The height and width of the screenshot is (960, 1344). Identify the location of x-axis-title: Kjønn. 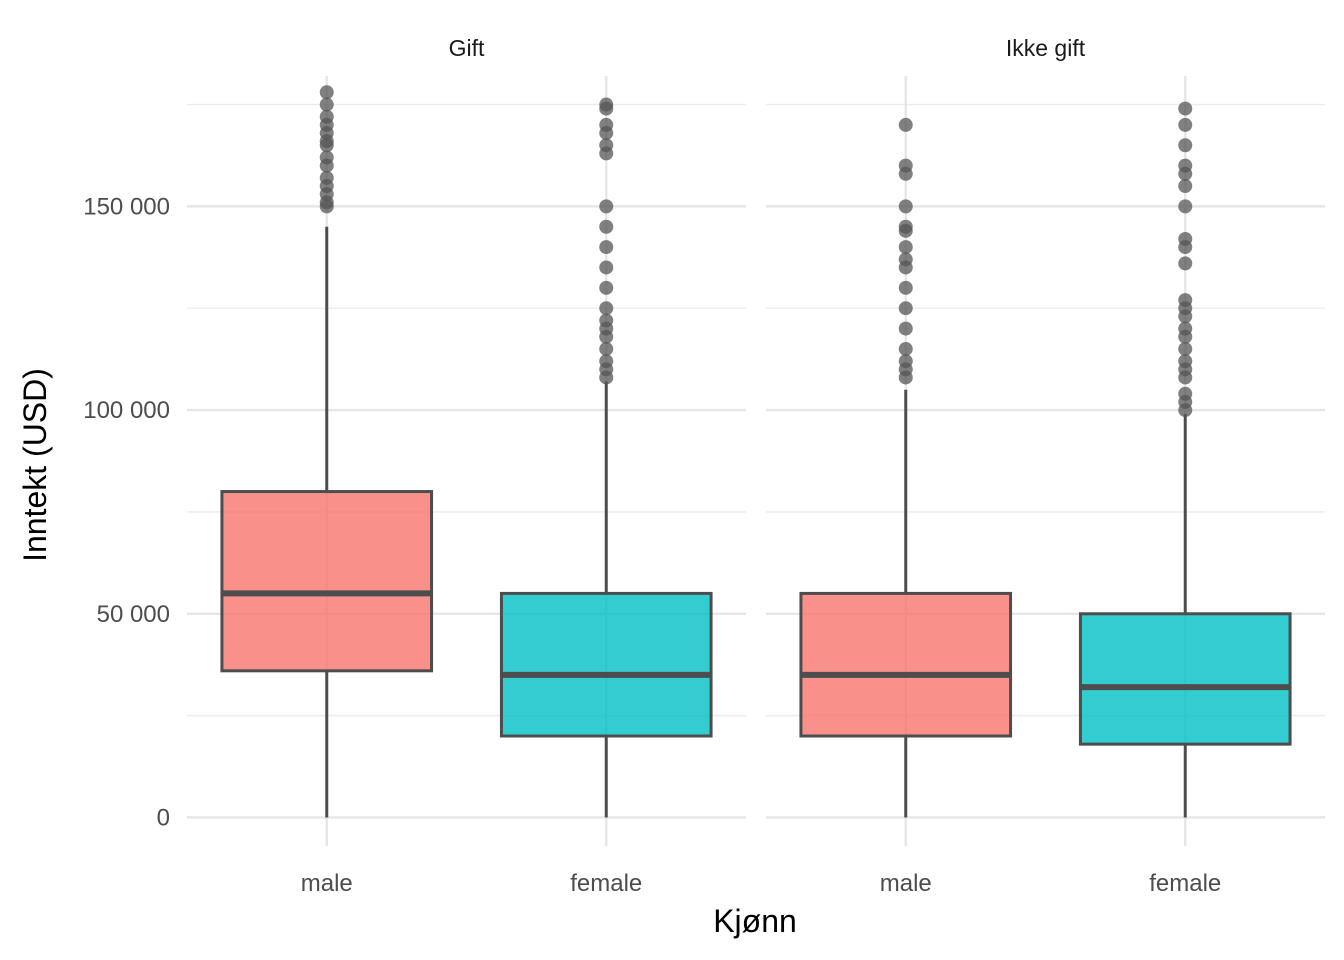
(755, 921).